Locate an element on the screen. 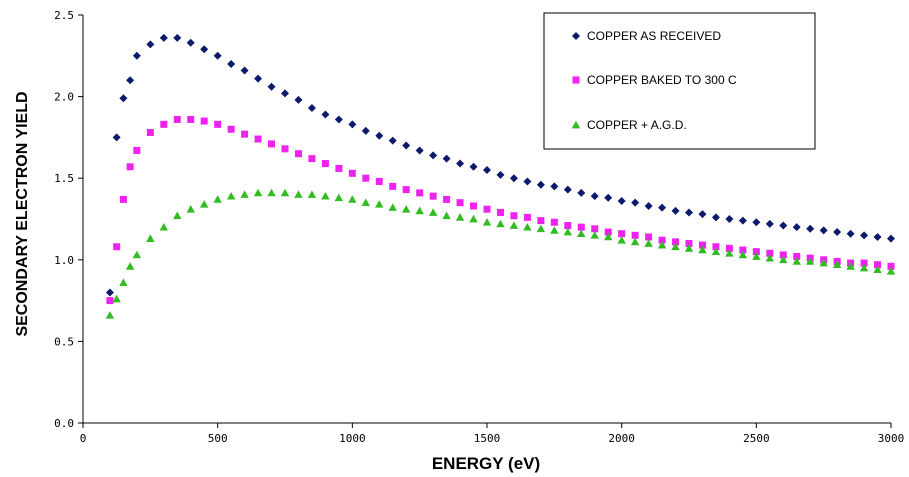 The width and height of the screenshot is (909, 477). x-tick-label: 2000 is located at coordinates (621, 438).